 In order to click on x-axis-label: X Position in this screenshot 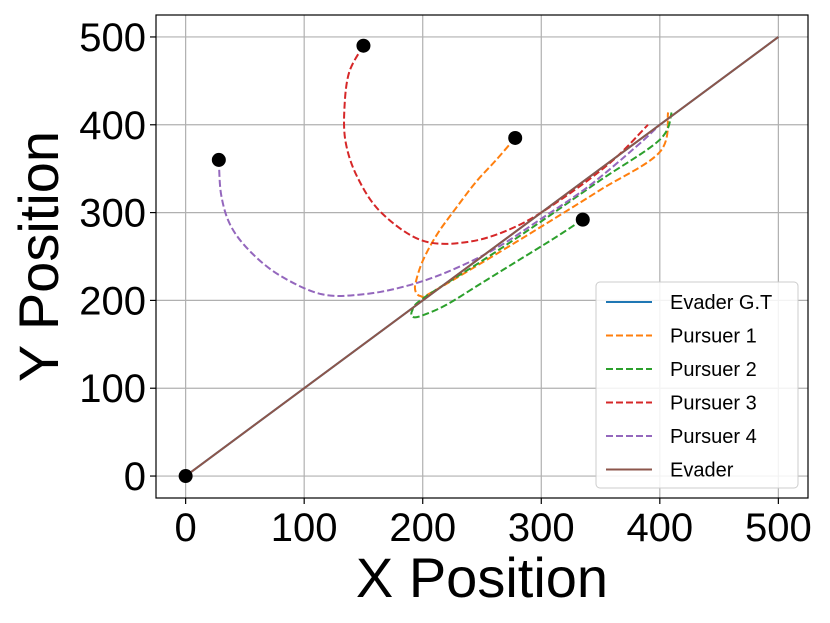, I will do `click(482, 577)`.